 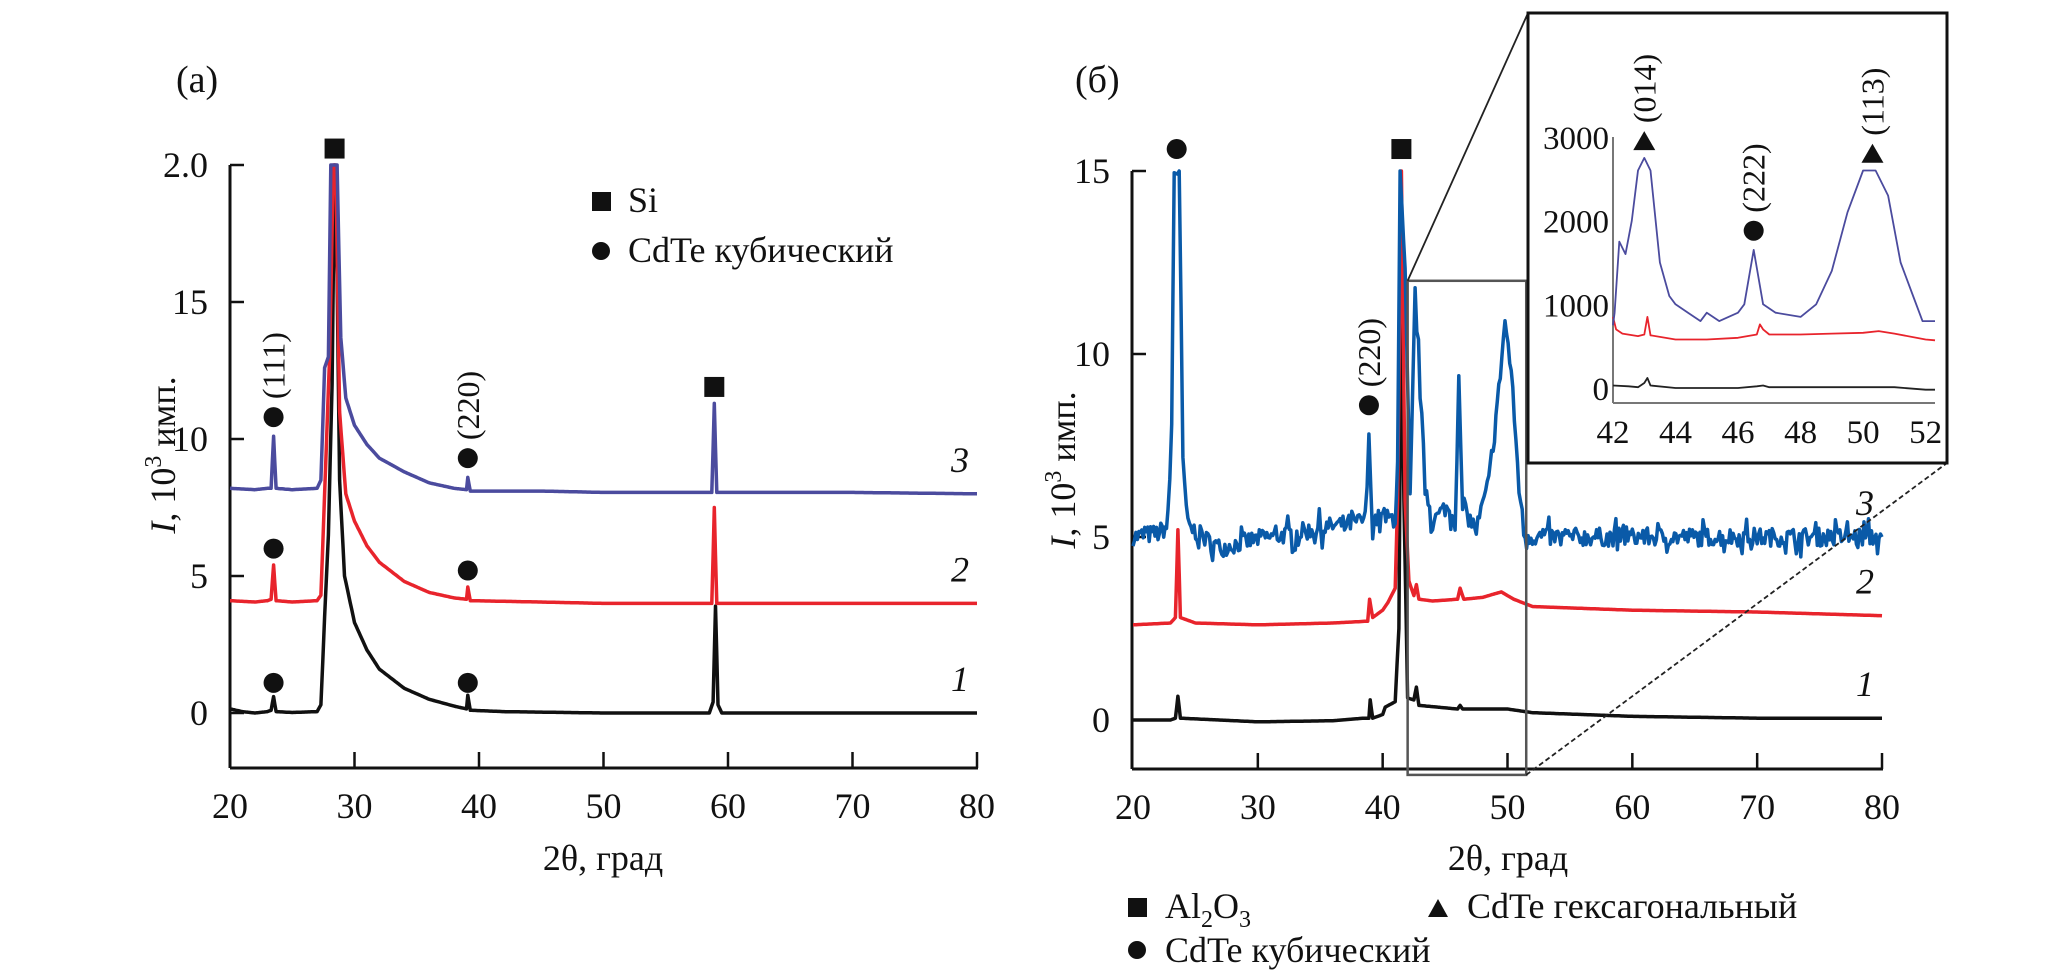 I want to click on panel-b-y-axis-title: I, 103 имп., so click(x=1062, y=470).